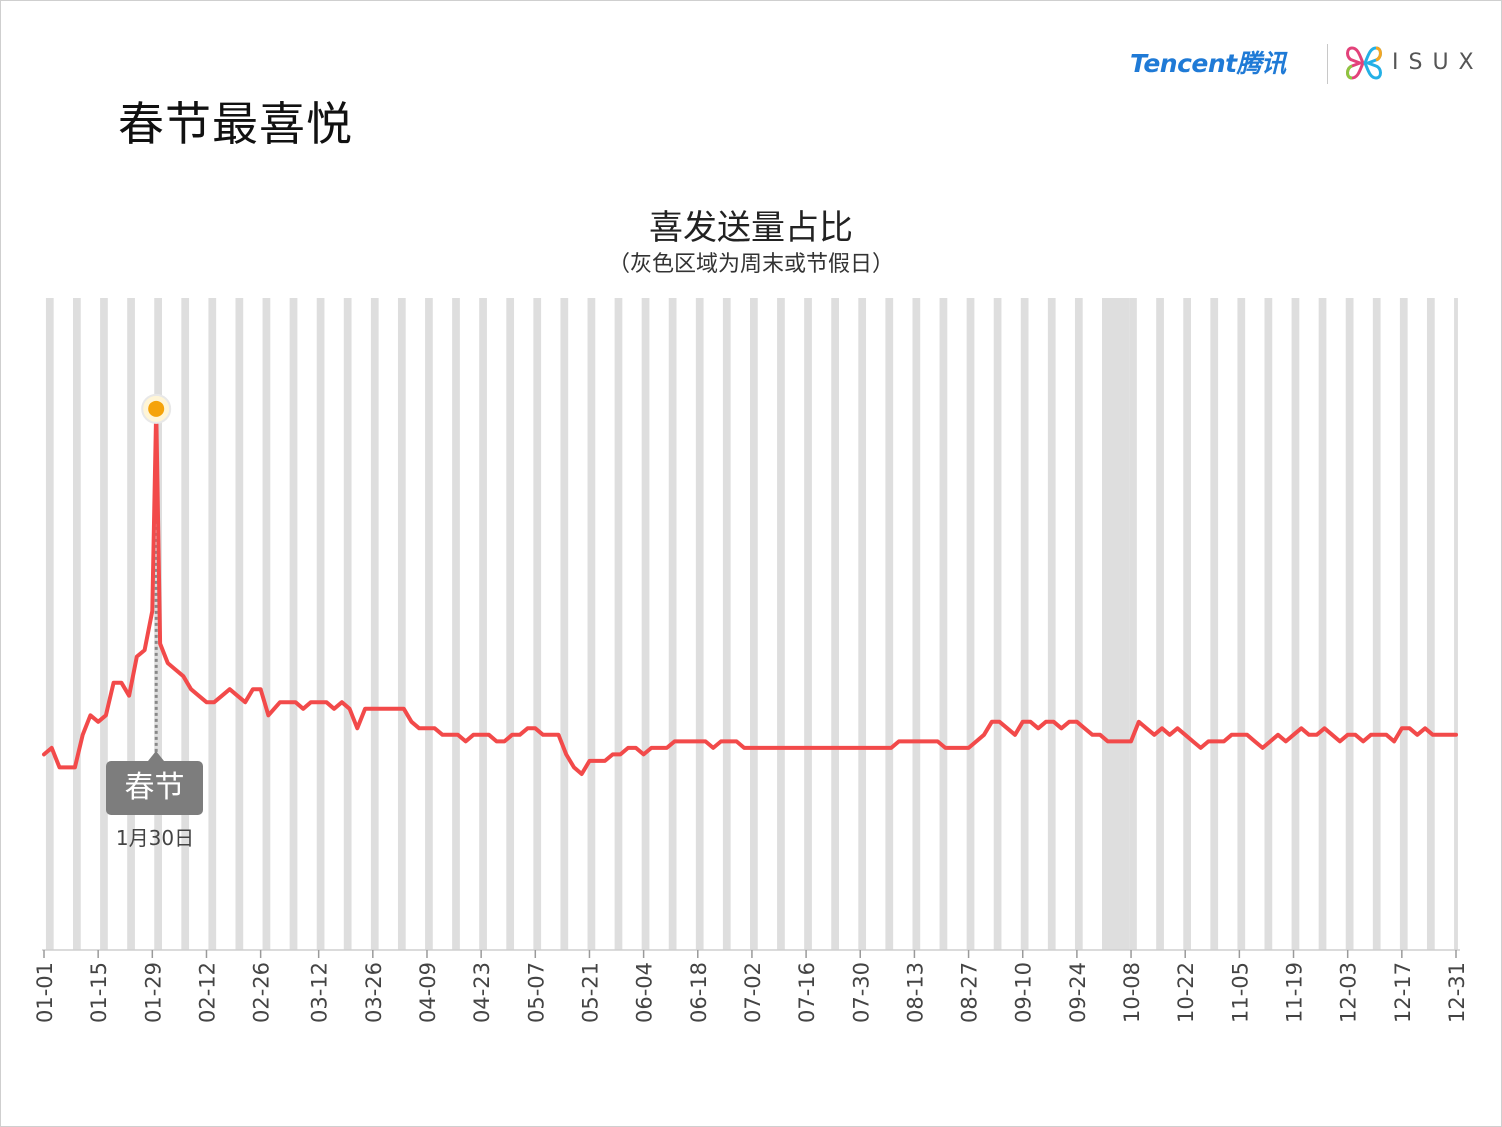 The image size is (1502, 1127). What do you see at coordinates (1208, 63) in the screenshot?
I see `tencent-logo: Tencent腾讯` at bounding box center [1208, 63].